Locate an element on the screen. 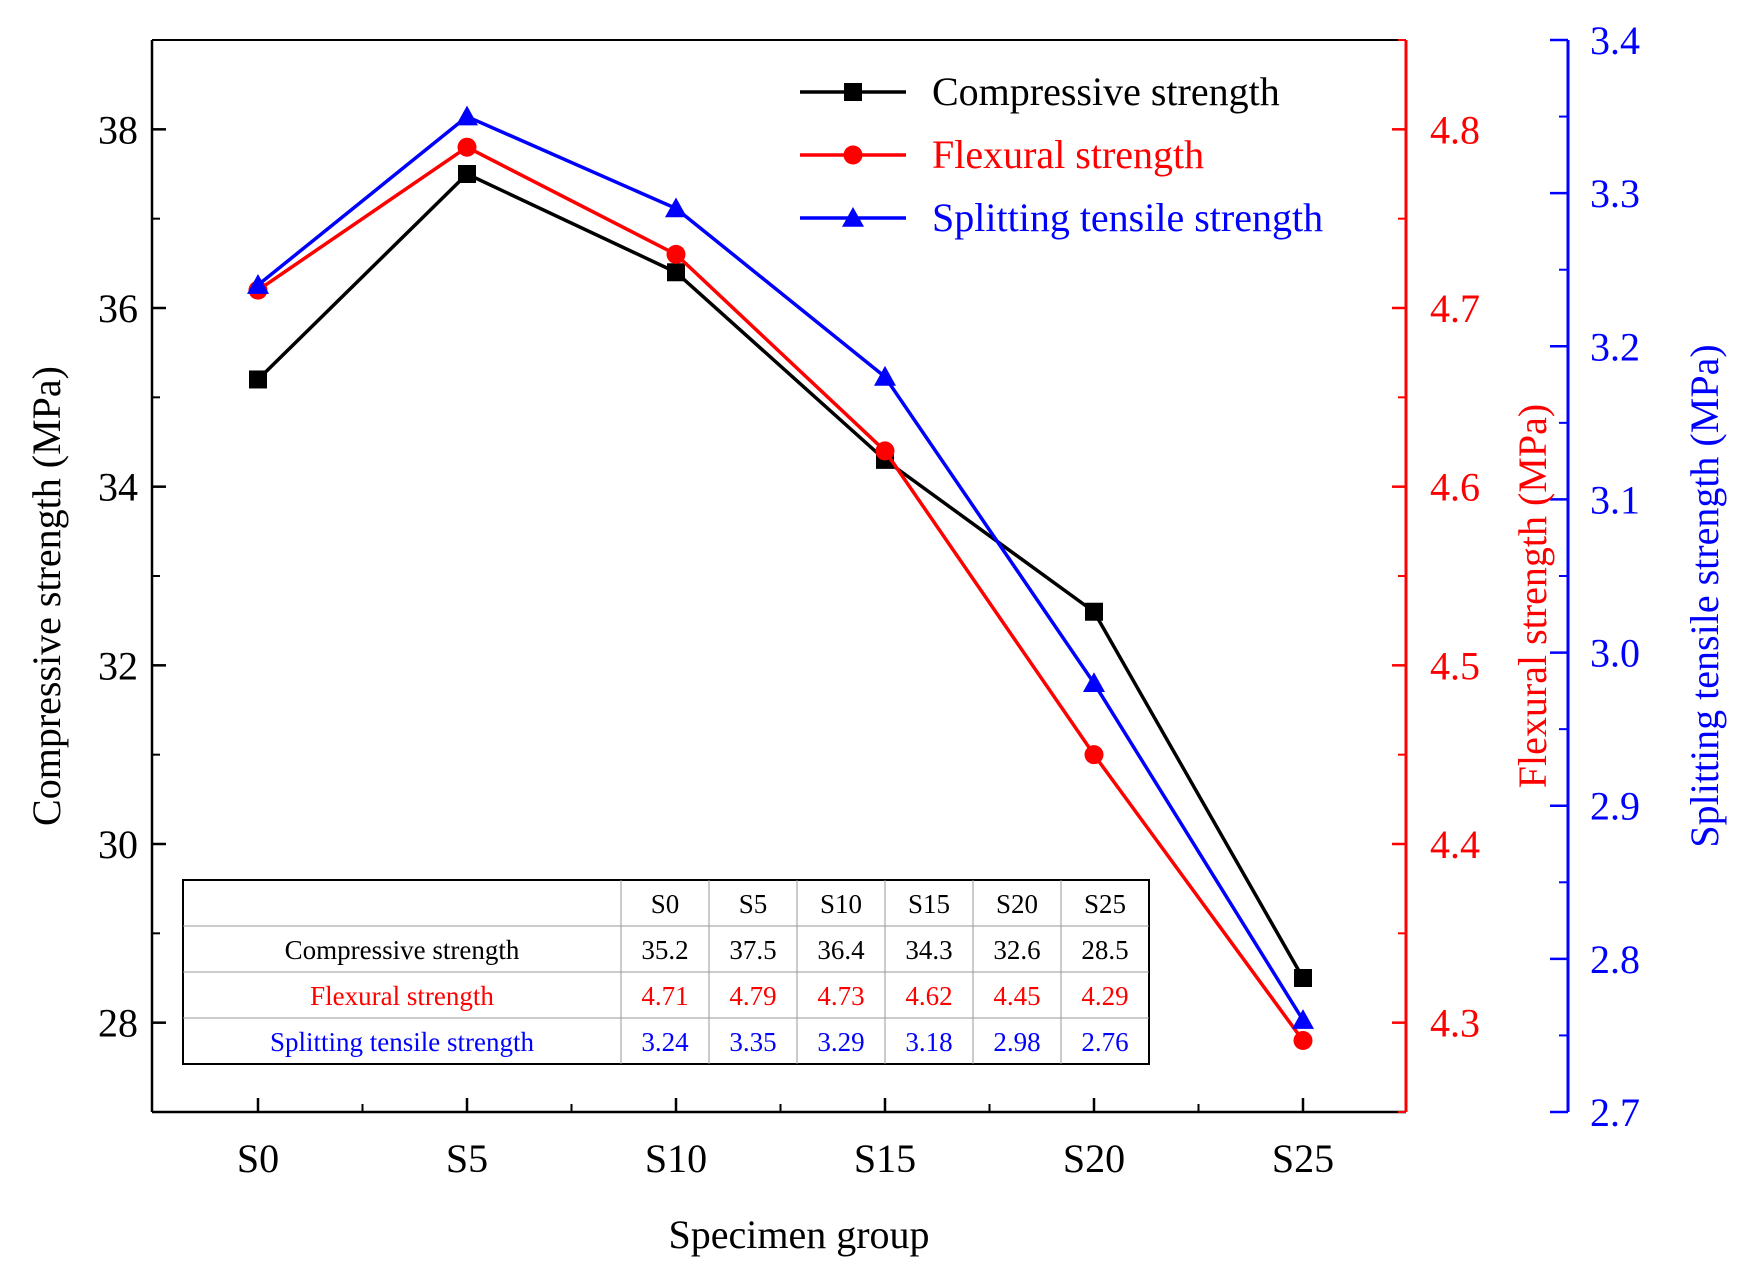 The height and width of the screenshot is (1277, 1742). table-cell: 4.79 is located at coordinates (752, 996).